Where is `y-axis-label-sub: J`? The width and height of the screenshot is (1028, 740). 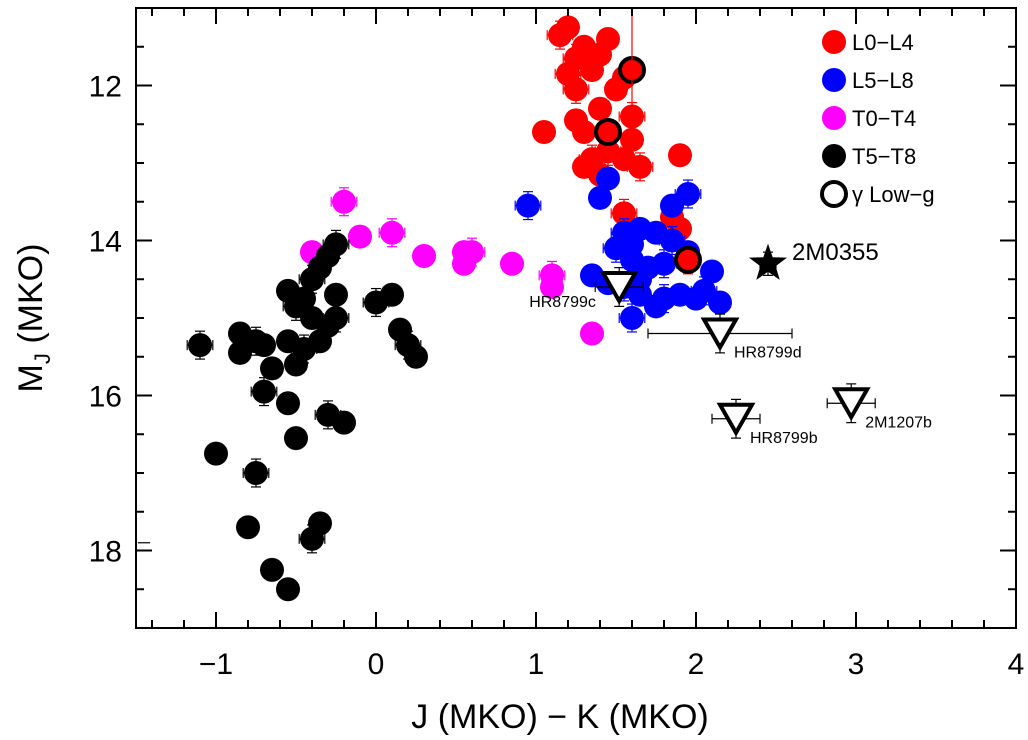
y-axis-label-sub: J is located at coordinates (42, 358).